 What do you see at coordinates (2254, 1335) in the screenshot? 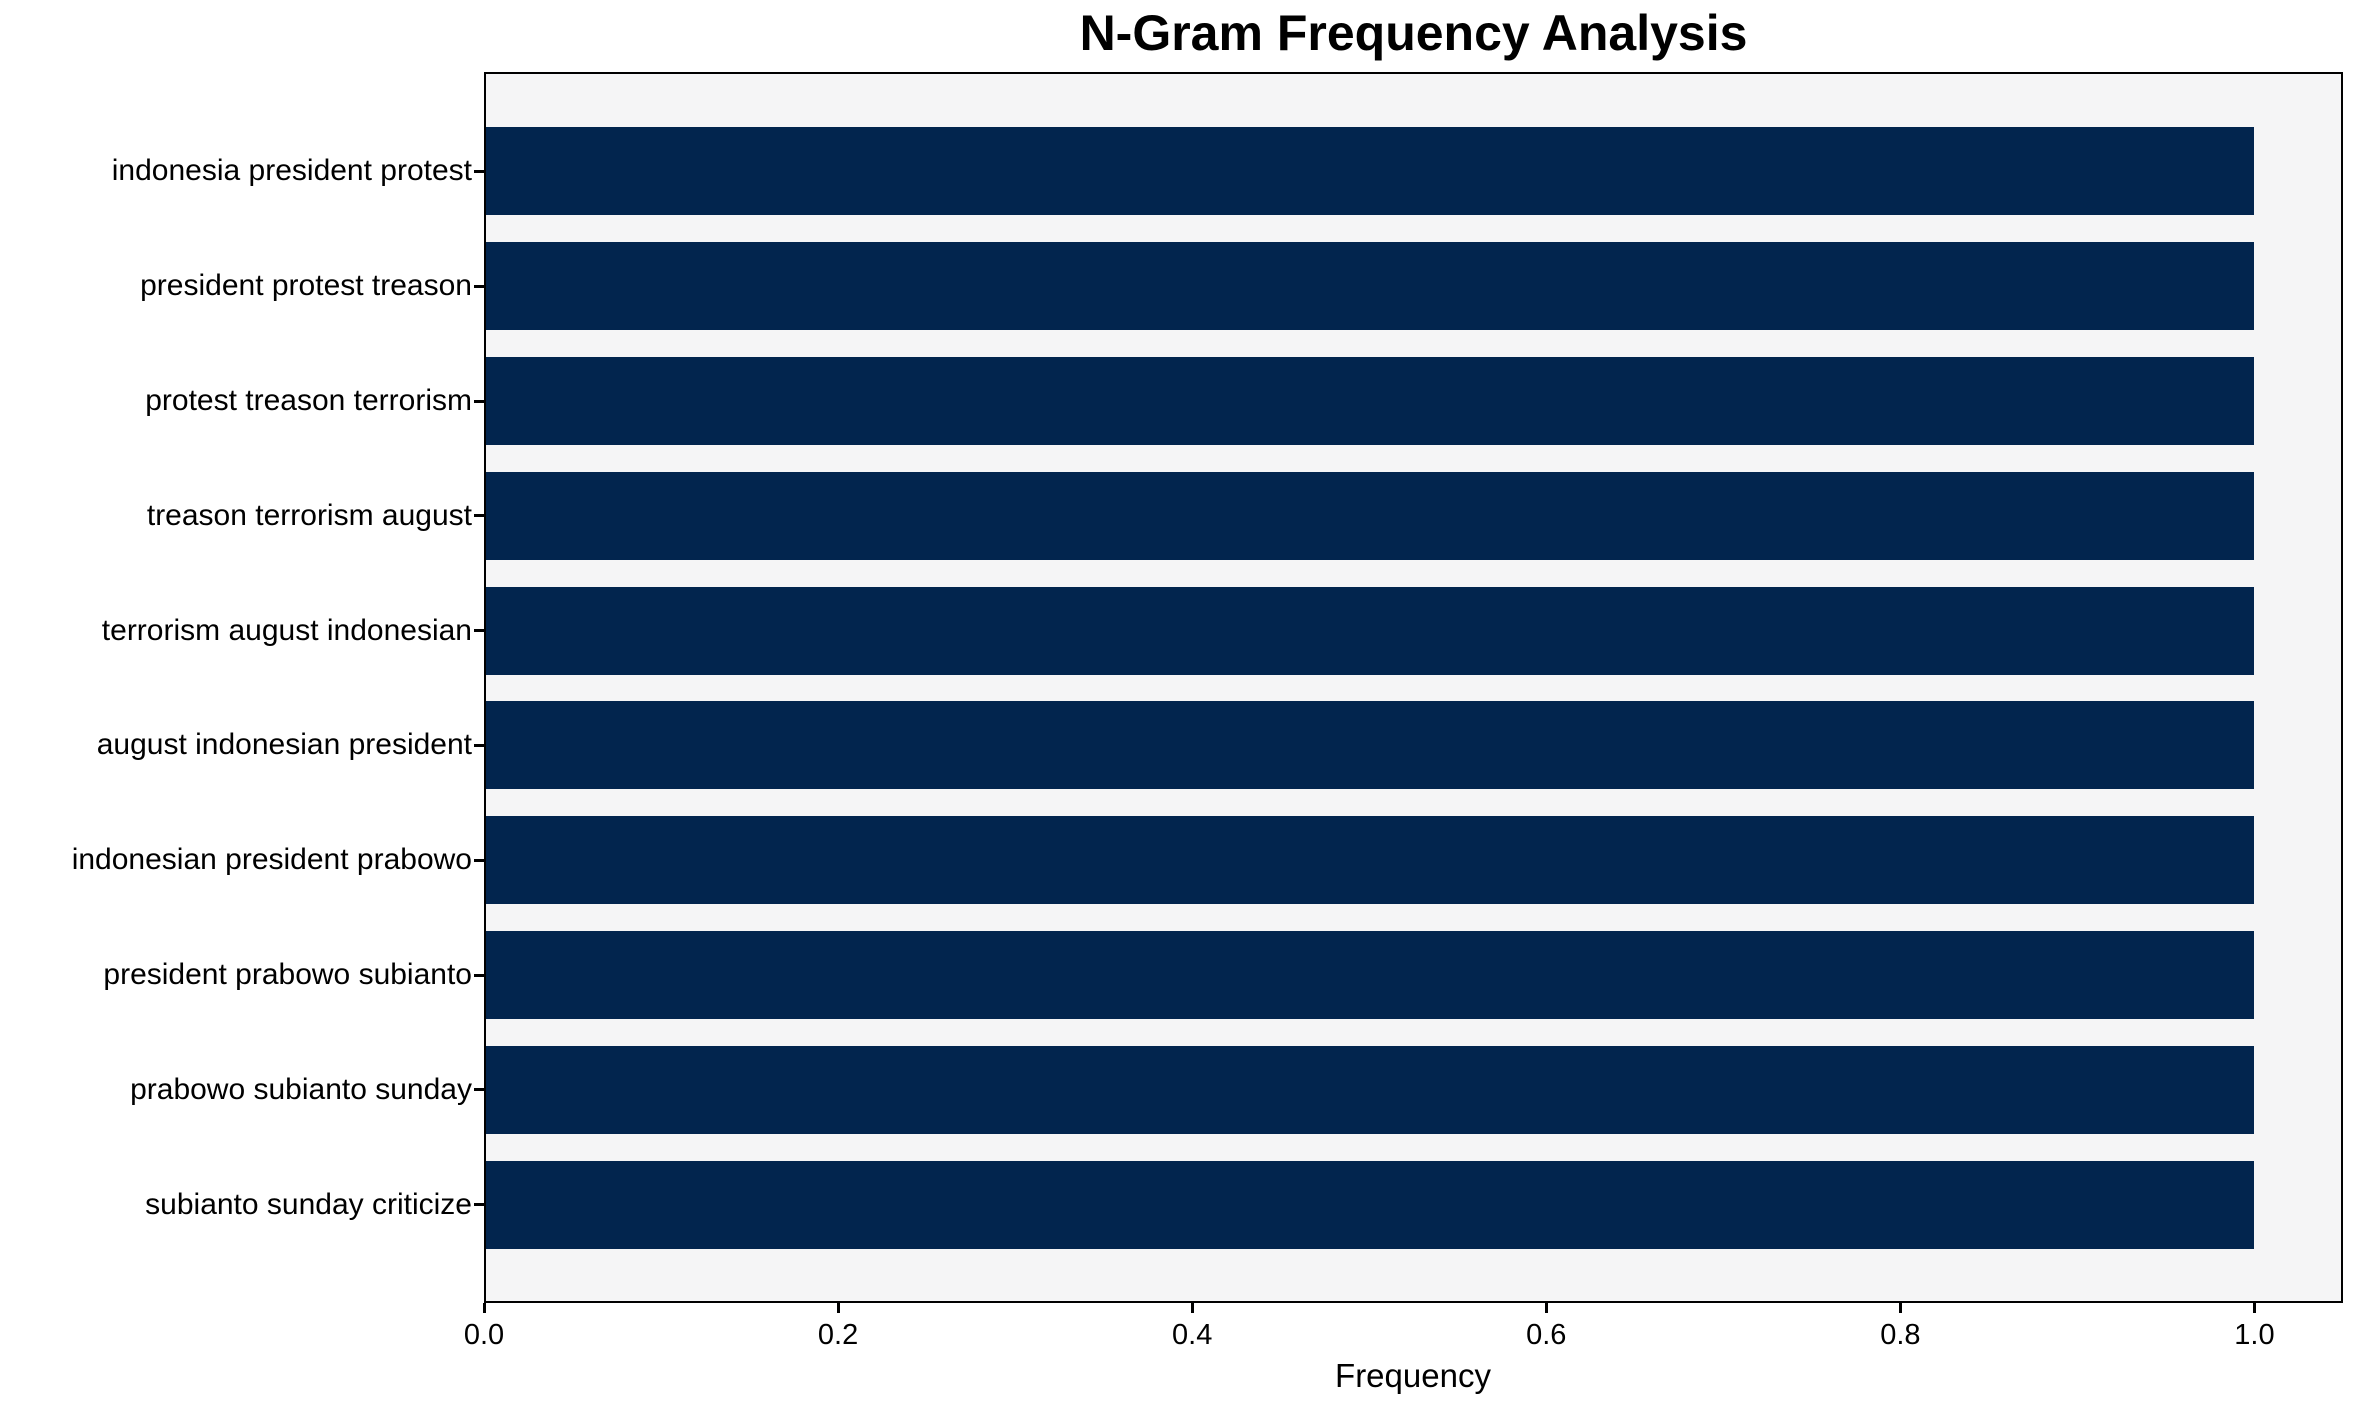
I see `x-tick-label: 1.0` at bounding box center [2254, 1335].